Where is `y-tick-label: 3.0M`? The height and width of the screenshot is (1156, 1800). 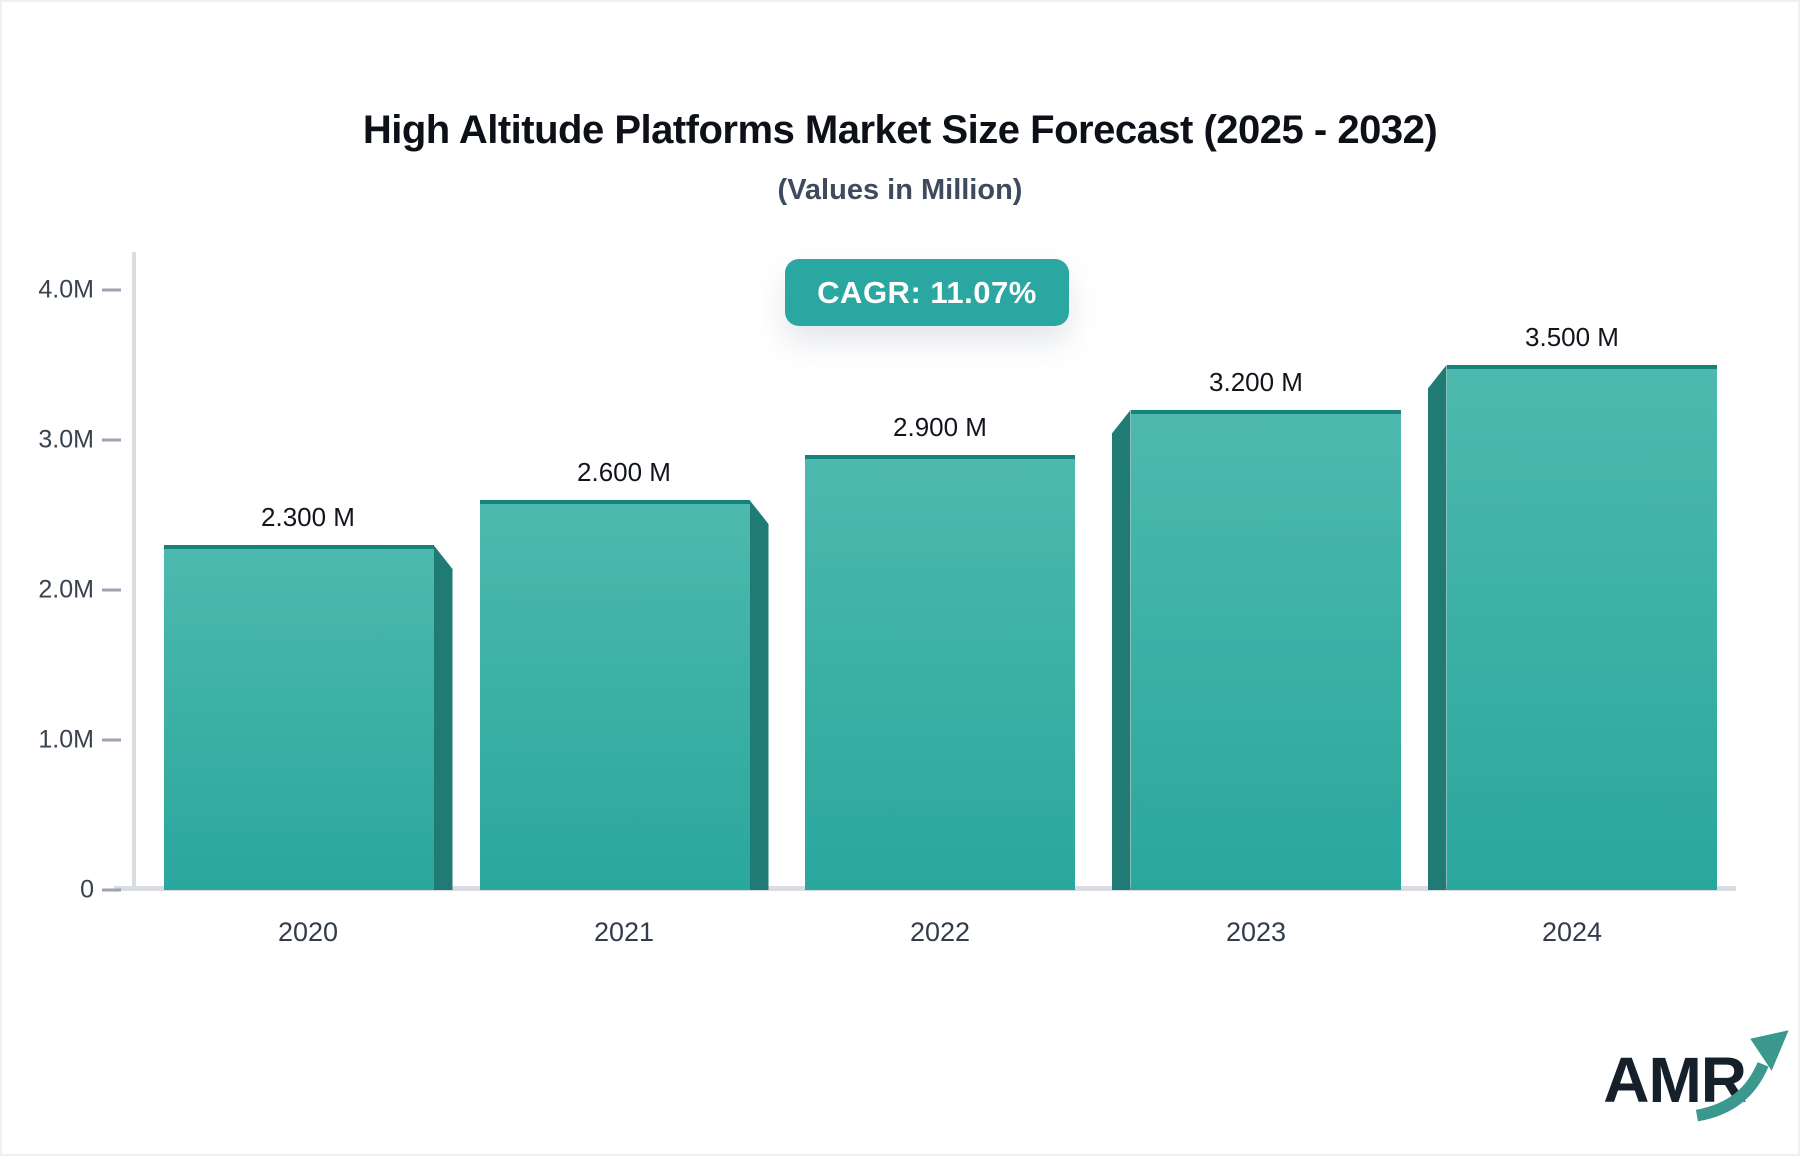 y-tick-label: 3.0M is located at coordinates (66, 439).